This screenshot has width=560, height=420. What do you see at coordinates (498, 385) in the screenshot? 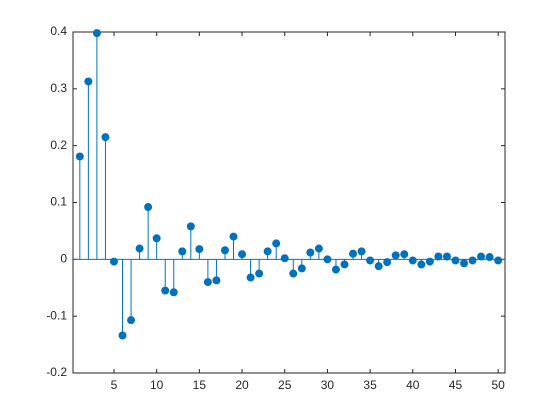
I see `x-tick-label: 50` at bounding box center [498, 385].